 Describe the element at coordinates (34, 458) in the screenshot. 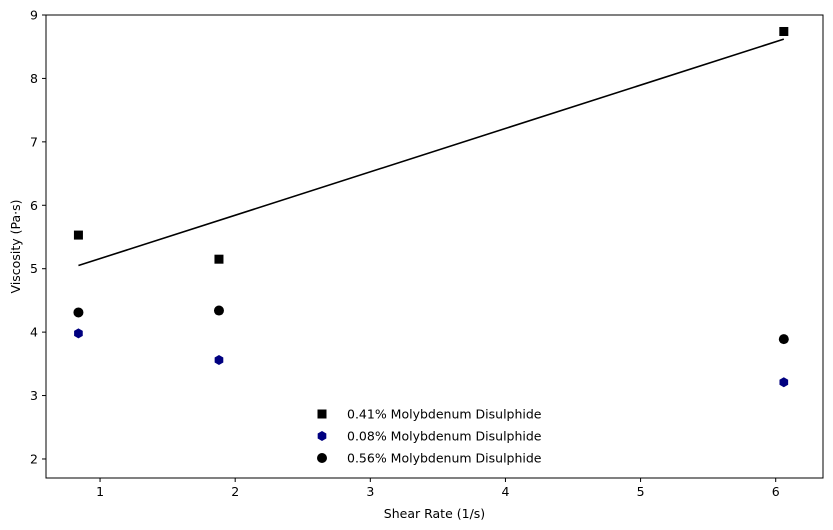

I see `y-tick-label: 2` at that location.